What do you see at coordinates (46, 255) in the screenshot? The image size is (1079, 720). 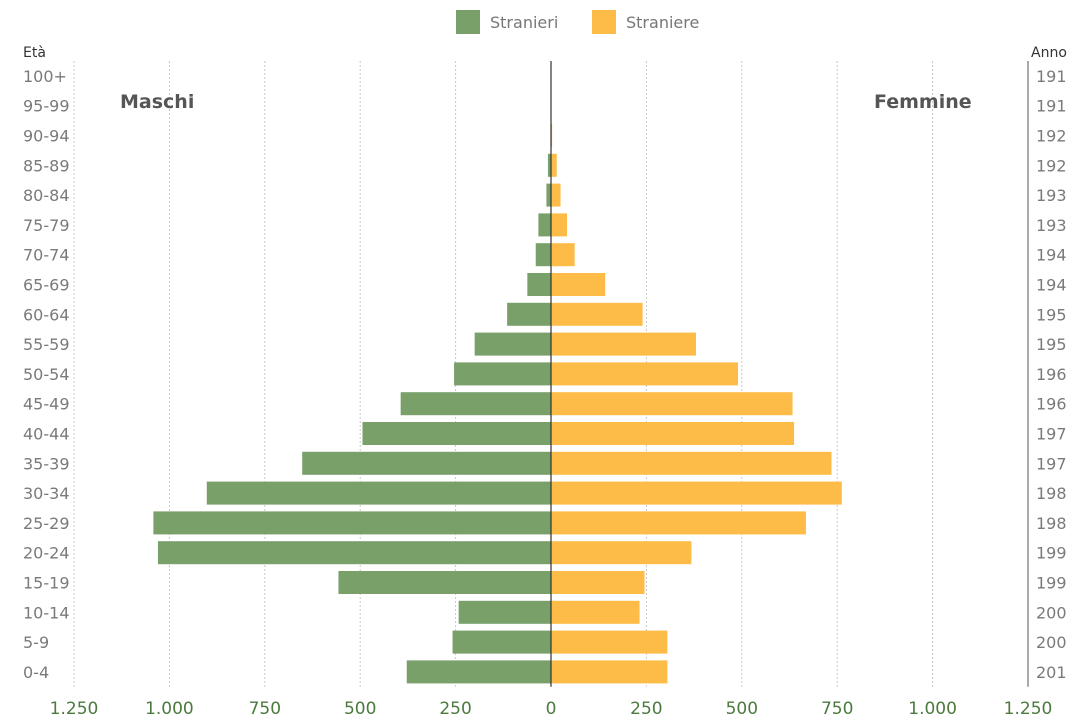 I see `age-label: 70-74` at bounding box center [46, 255].